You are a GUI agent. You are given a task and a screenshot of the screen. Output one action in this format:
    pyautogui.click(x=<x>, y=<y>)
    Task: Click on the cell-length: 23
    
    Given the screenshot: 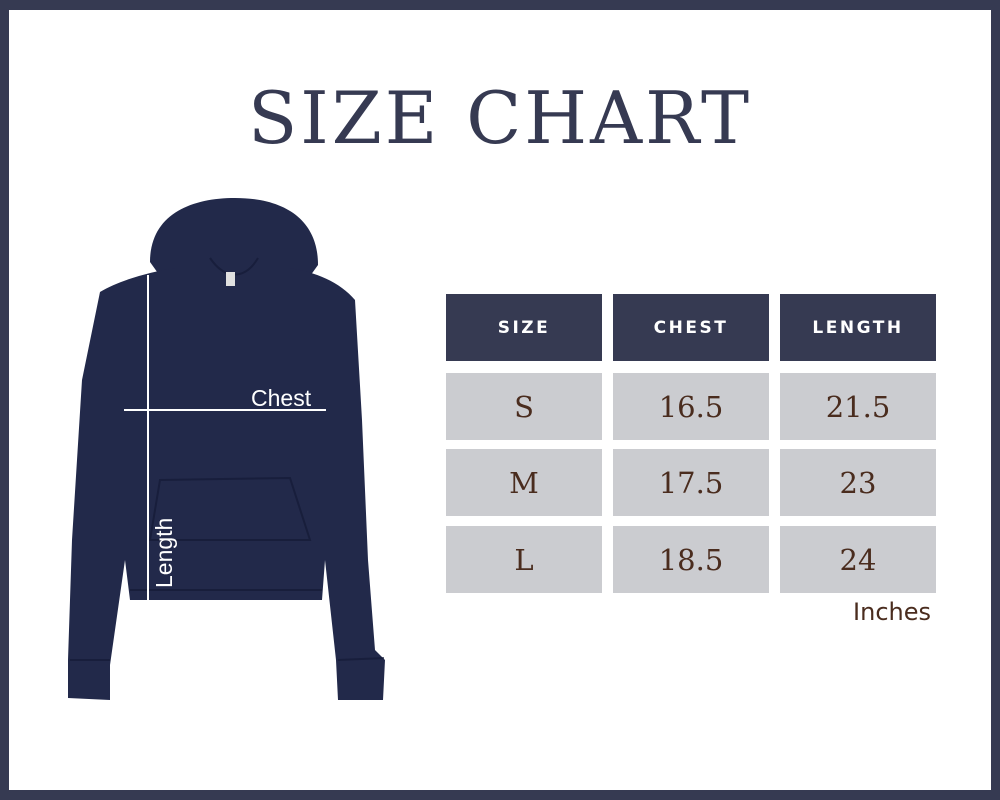 What is the action you would take?
    pyautogui.click(x=858, y=482)
    